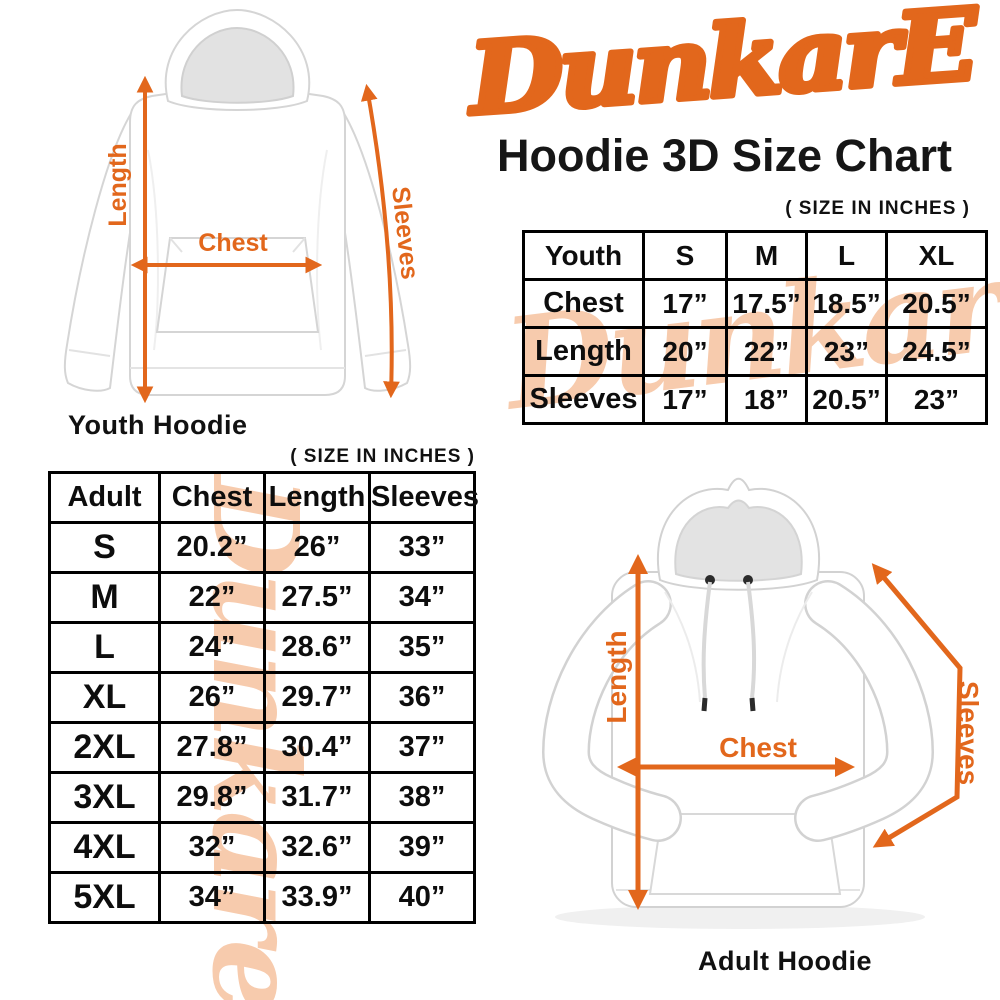 The height and width of the screenshot is (1000, 1000). I want to click on row-label-cell: S, so click(104, 547).